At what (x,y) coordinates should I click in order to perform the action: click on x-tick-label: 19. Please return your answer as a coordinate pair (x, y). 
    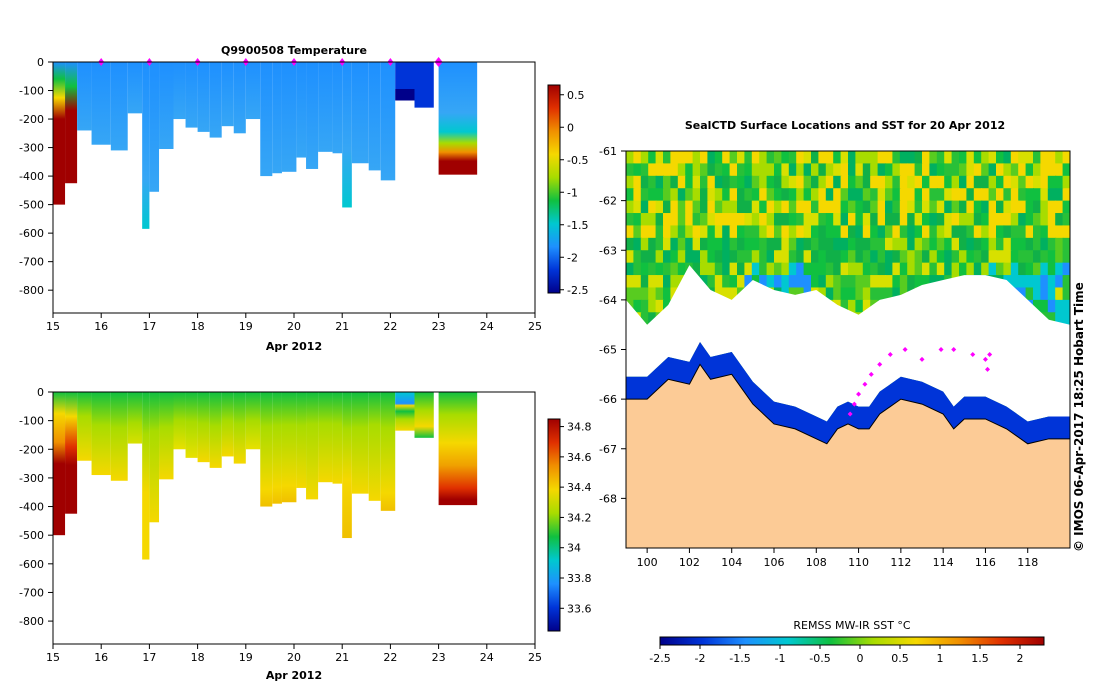
    Looking at the image, I should click on (246, 326).